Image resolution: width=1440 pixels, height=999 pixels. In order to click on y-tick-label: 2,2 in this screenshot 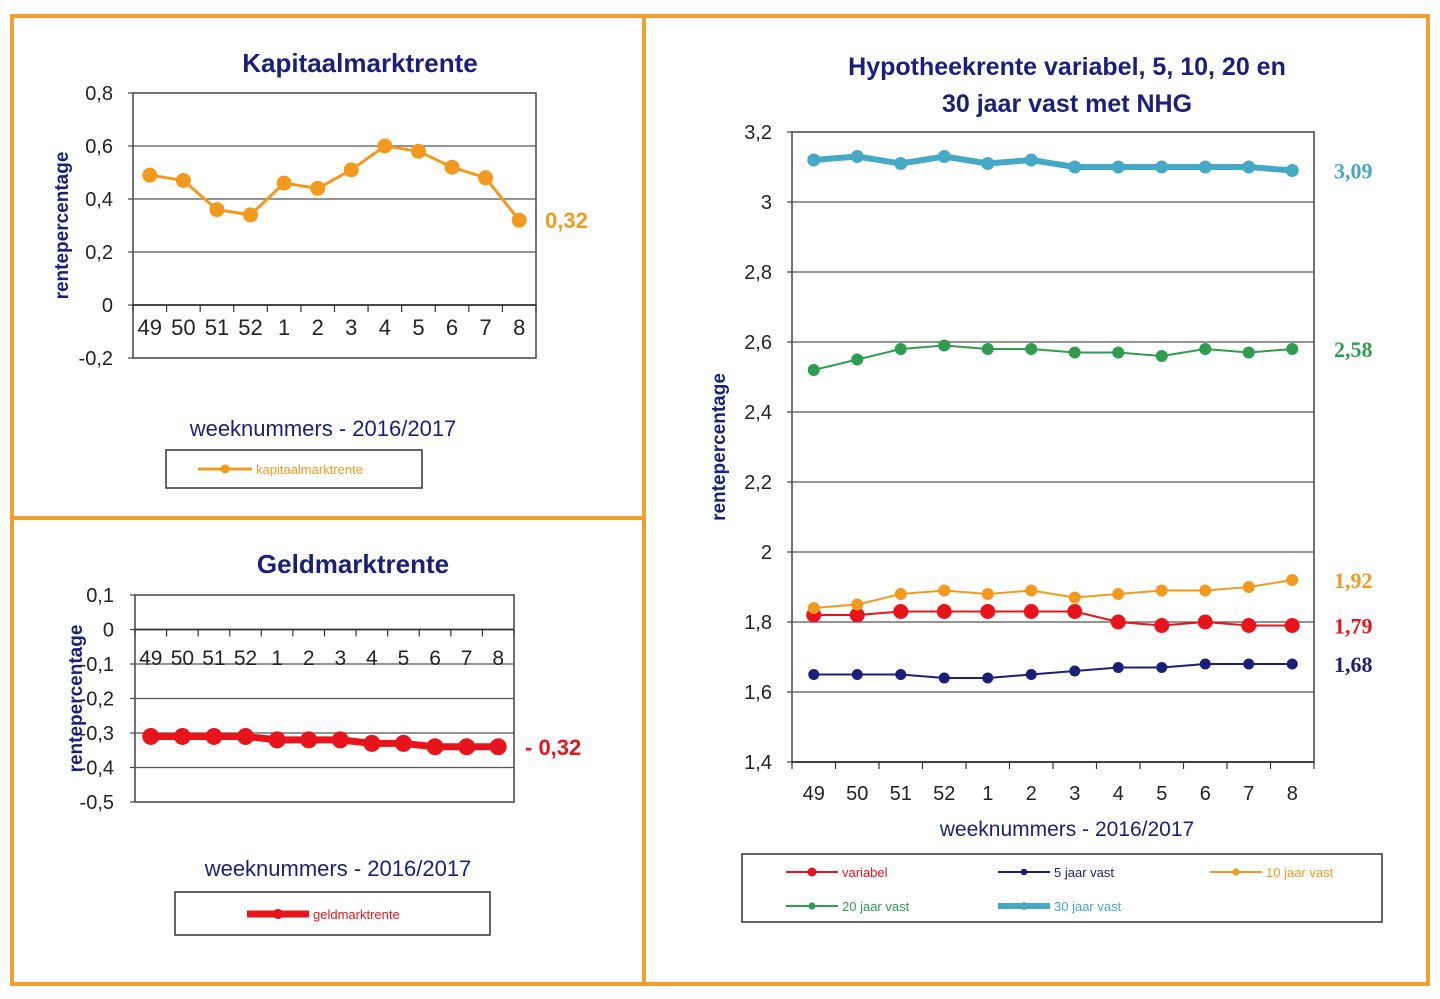, I will do `click(758, 483)`.